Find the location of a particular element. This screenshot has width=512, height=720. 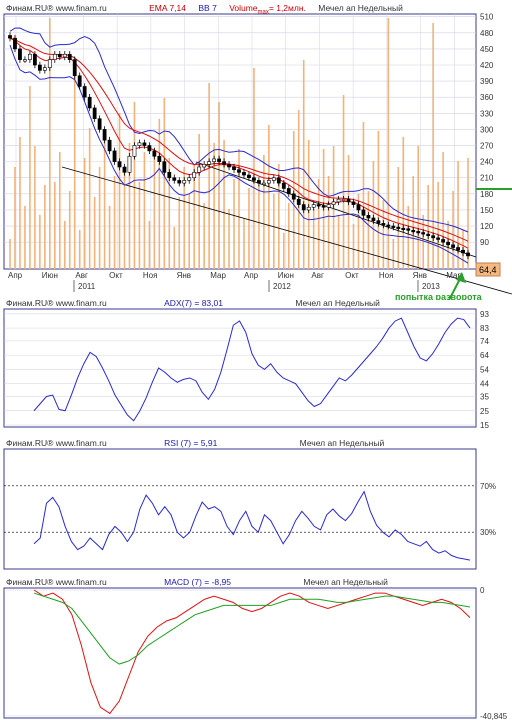

last-price-label: 64,4 is located at coordinates (488, 270).